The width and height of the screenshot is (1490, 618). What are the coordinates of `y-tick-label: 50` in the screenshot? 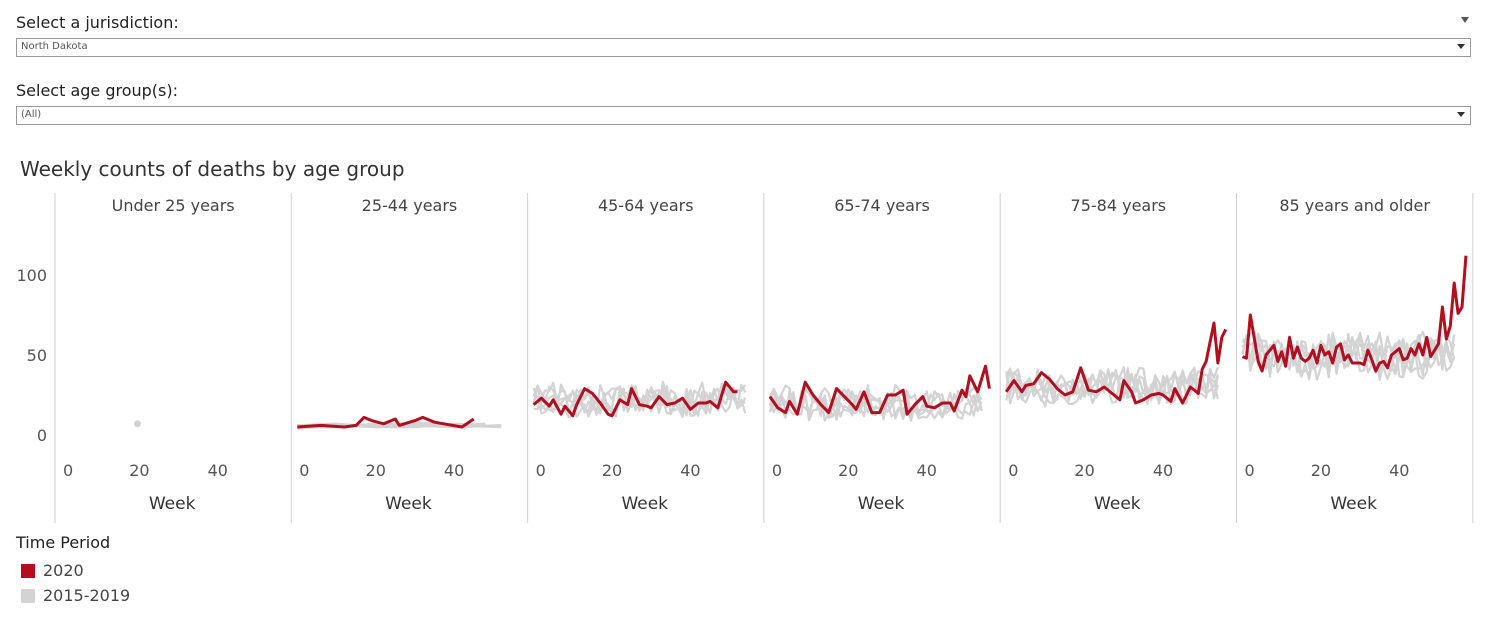 It's located at (37, 355).